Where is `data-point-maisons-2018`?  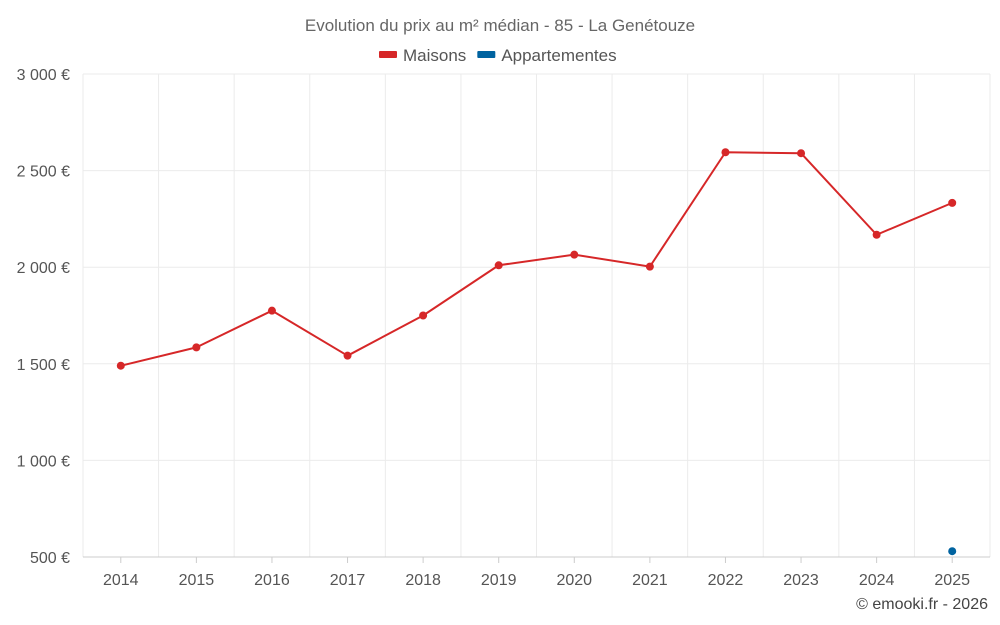 data-point-maisons-2018 is located at coordinates (423, 315).